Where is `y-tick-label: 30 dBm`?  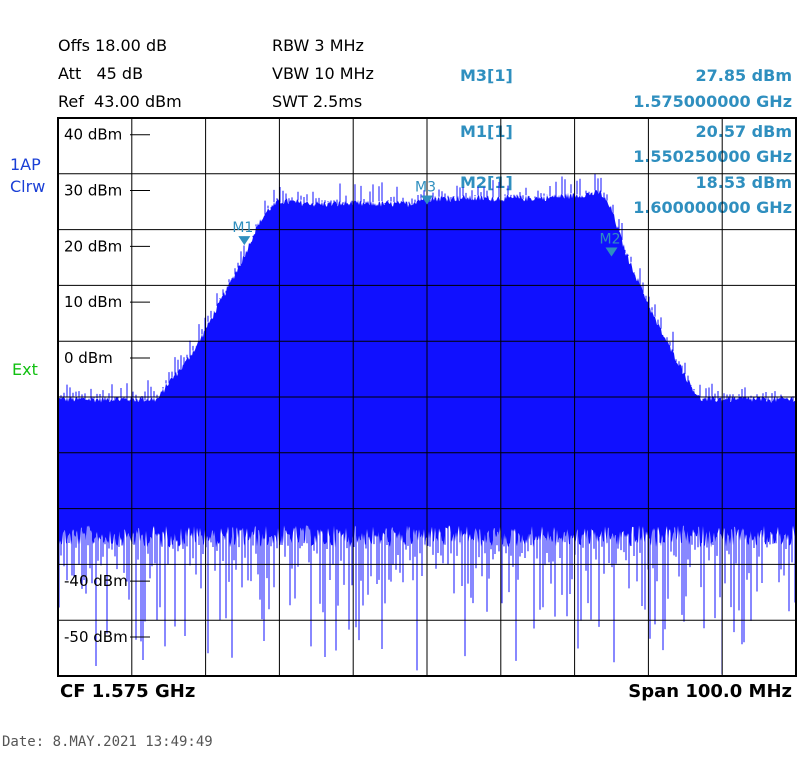 y-tick-label: 30 dBm is located at coordinates (93, 191).